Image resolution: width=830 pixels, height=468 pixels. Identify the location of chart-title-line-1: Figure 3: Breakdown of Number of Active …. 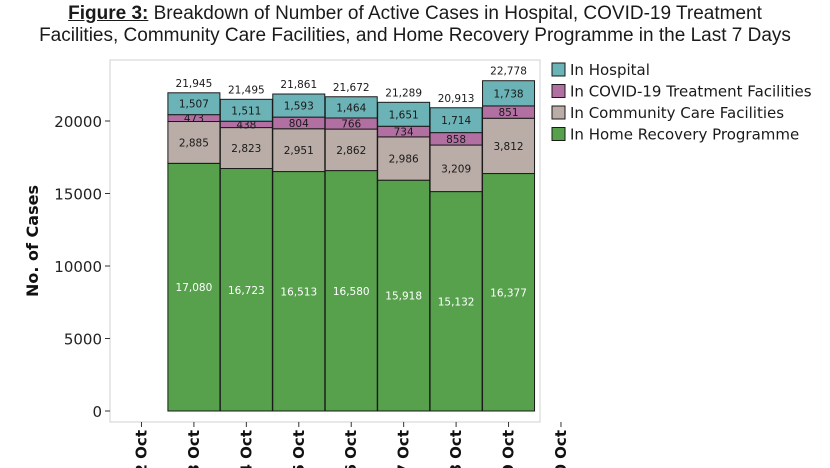
(415, 14).